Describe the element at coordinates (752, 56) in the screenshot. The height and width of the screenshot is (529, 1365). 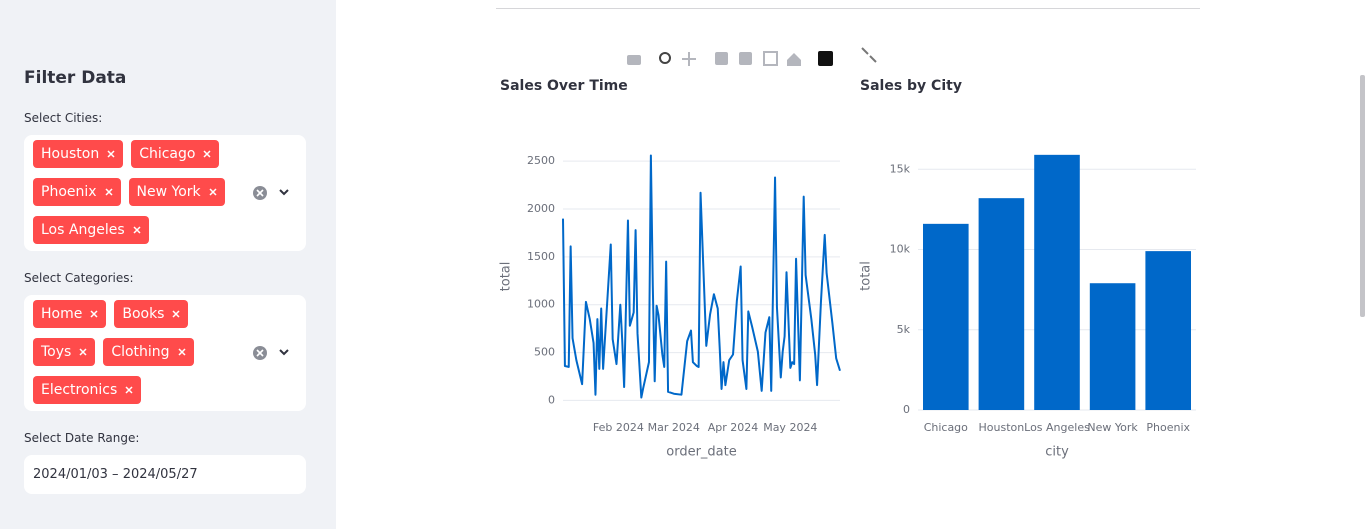
I see `modebar` at that location.